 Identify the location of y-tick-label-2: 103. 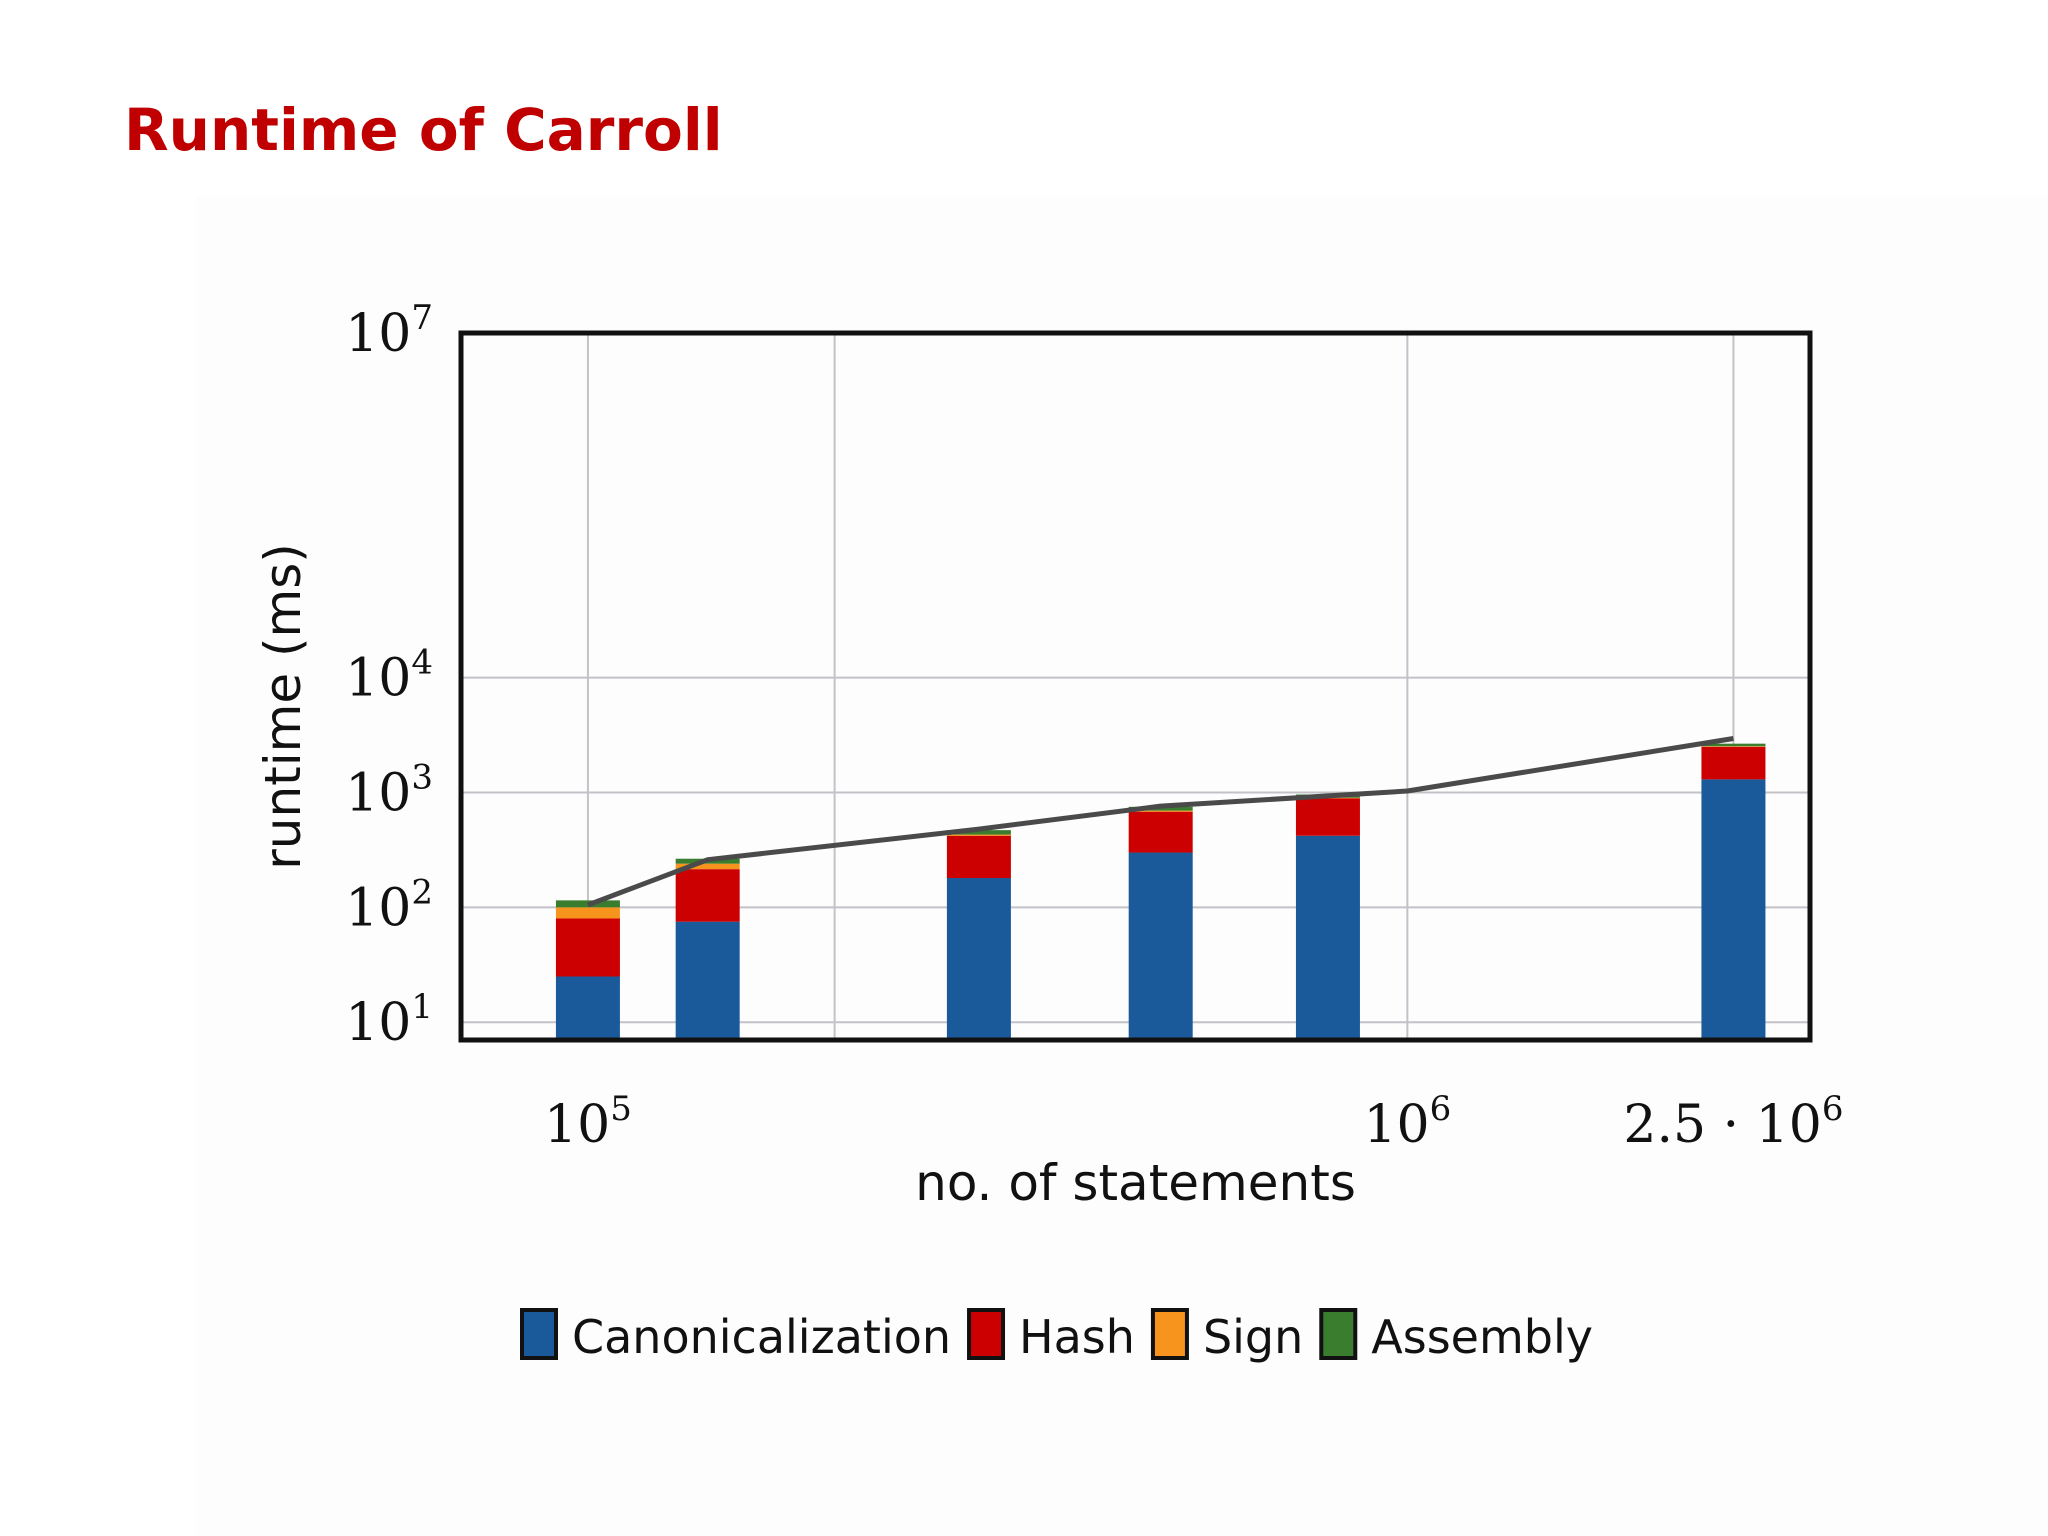
(389, 790).